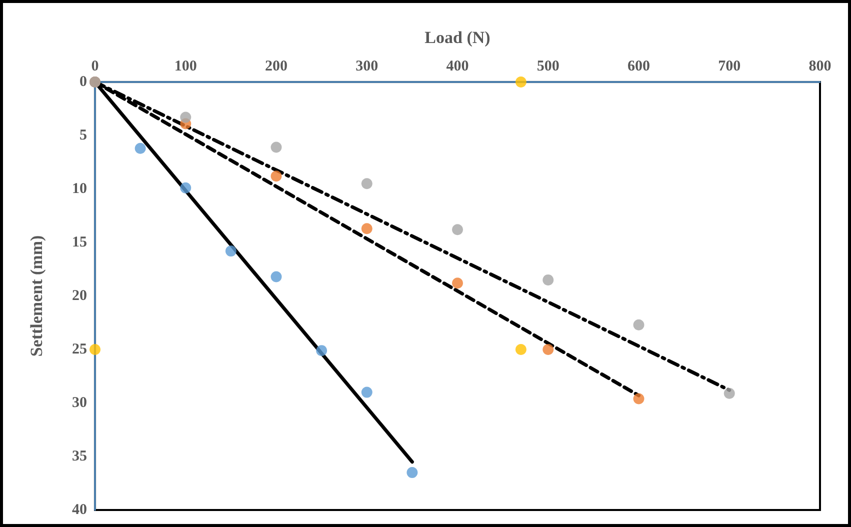 This screenshot has width=851, height=527. I want to click on x-axis-title: Load (N), so click(457, 37).